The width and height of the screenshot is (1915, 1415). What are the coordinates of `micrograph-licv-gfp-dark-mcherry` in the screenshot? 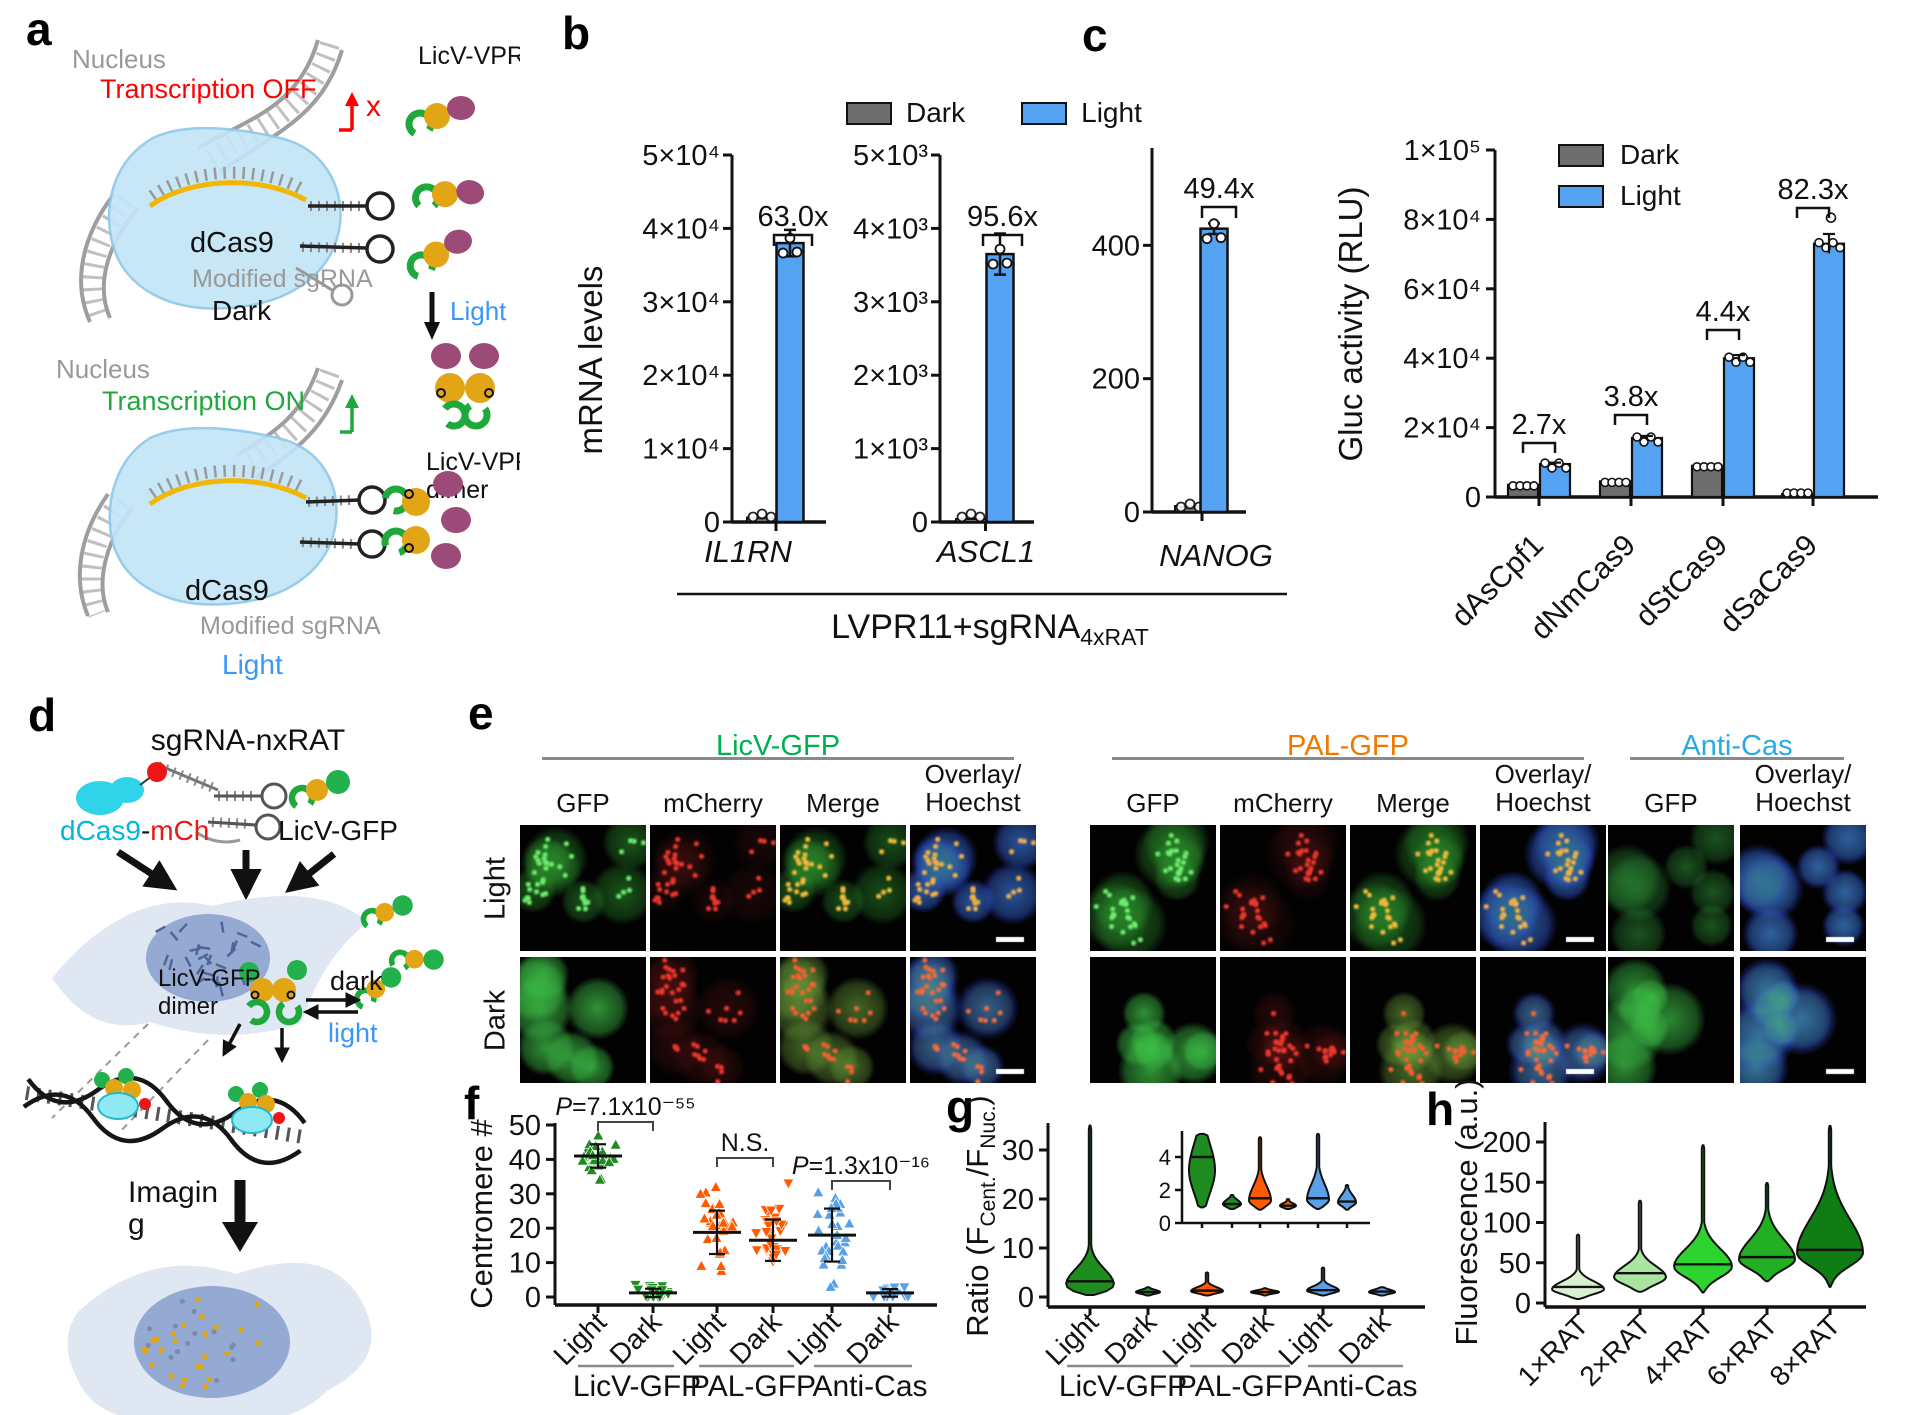 It's located at (713, 1020).